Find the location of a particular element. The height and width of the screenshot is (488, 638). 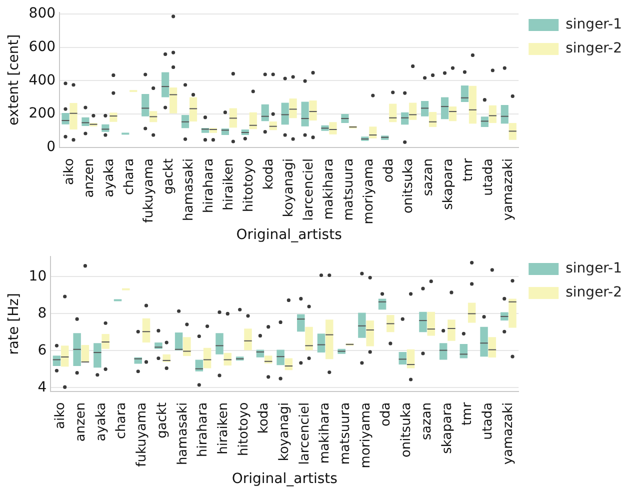

y-tick-label: 600 is located at coordinates (42, 47).